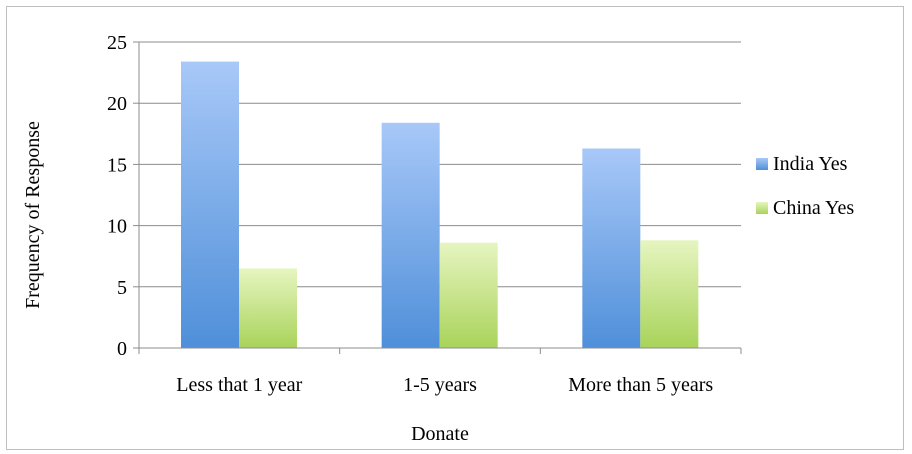  Describe the element at coordinates (810, 164) in the screenshot. I see `legend-label: India Yes` at that location.